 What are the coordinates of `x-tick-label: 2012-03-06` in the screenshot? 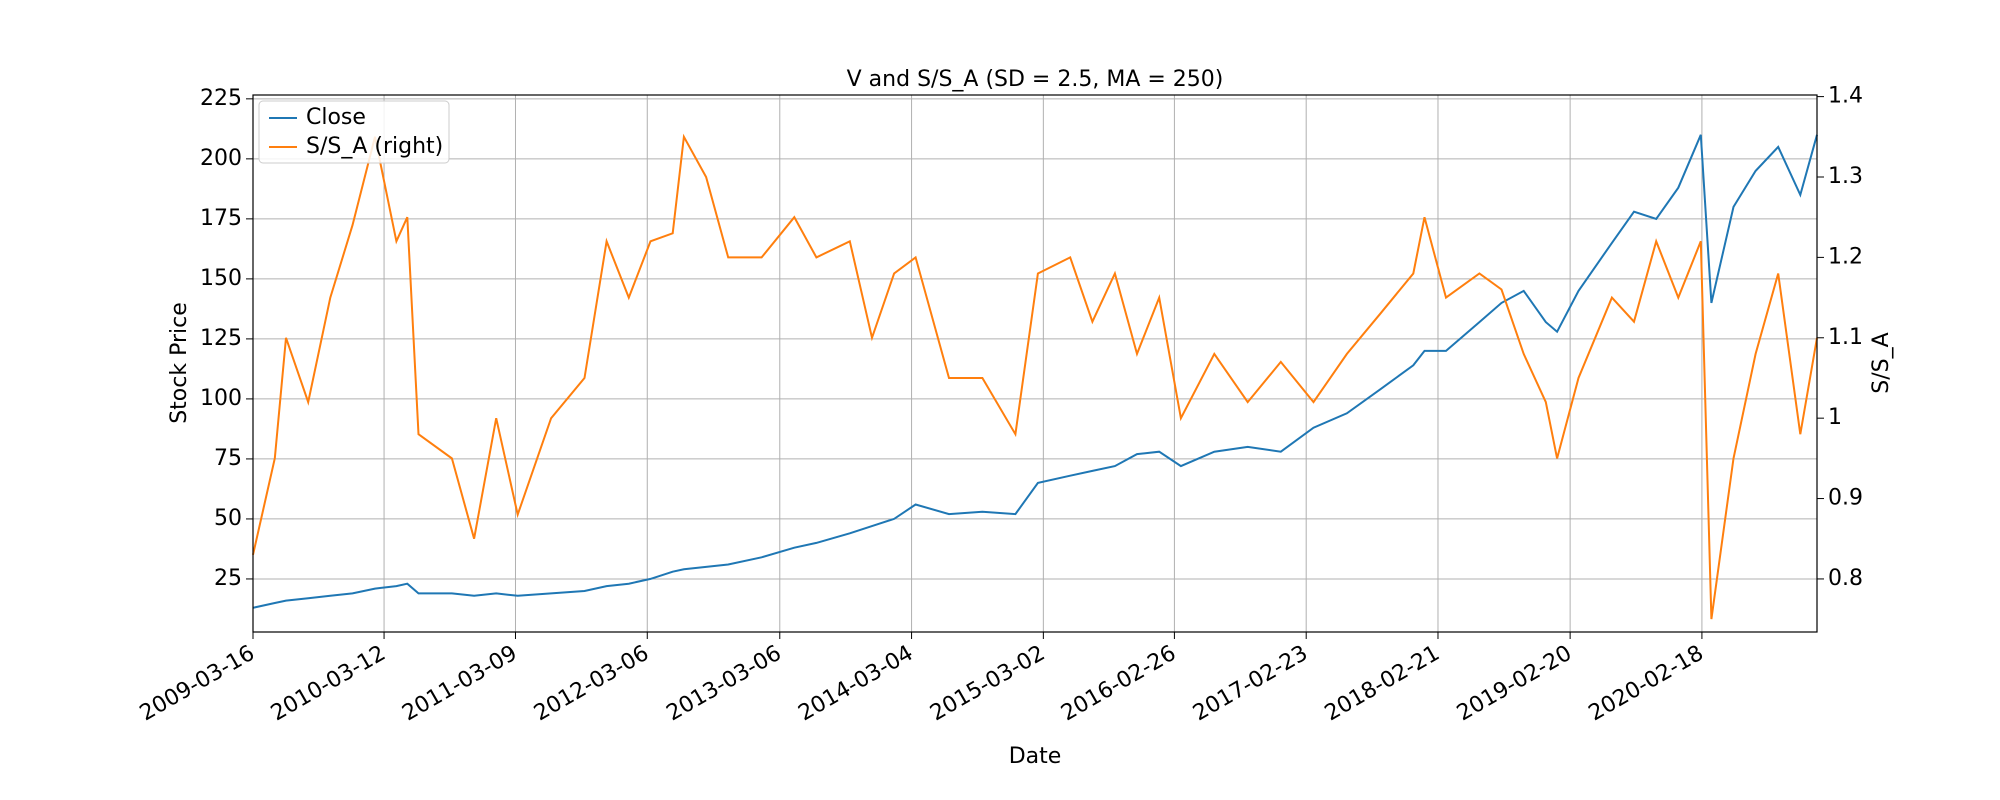 It's located at (591, 684).